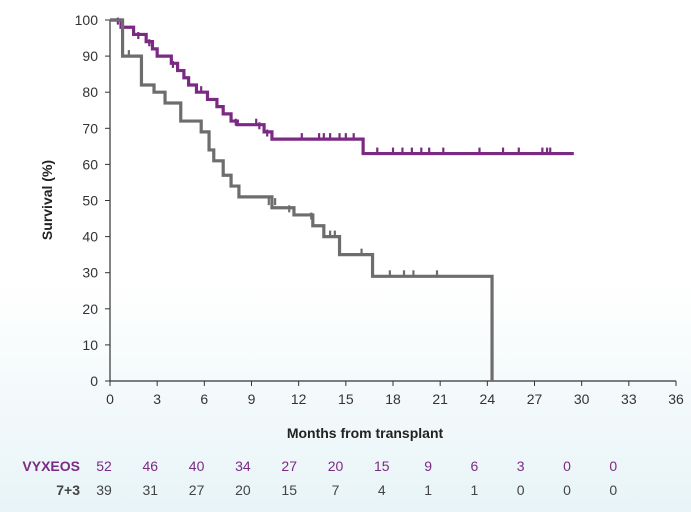  Describe the element at coordinates (440, 399) in the screenshot. I see `x-tick-label: 21` at that location.